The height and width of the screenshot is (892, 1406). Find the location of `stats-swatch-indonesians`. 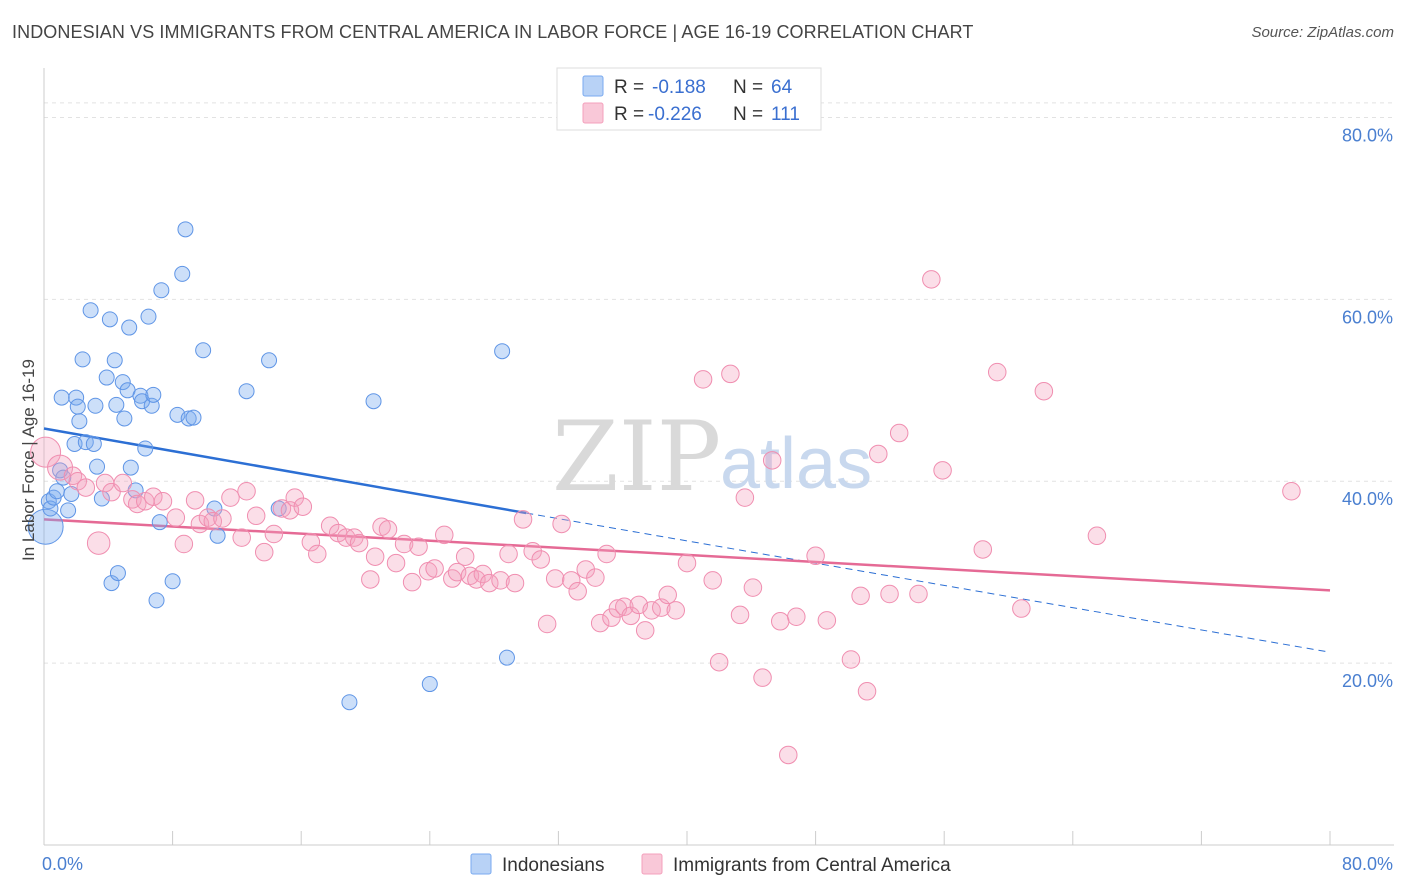

stats-swatch-indonesians is located at coordinates (593, 86).